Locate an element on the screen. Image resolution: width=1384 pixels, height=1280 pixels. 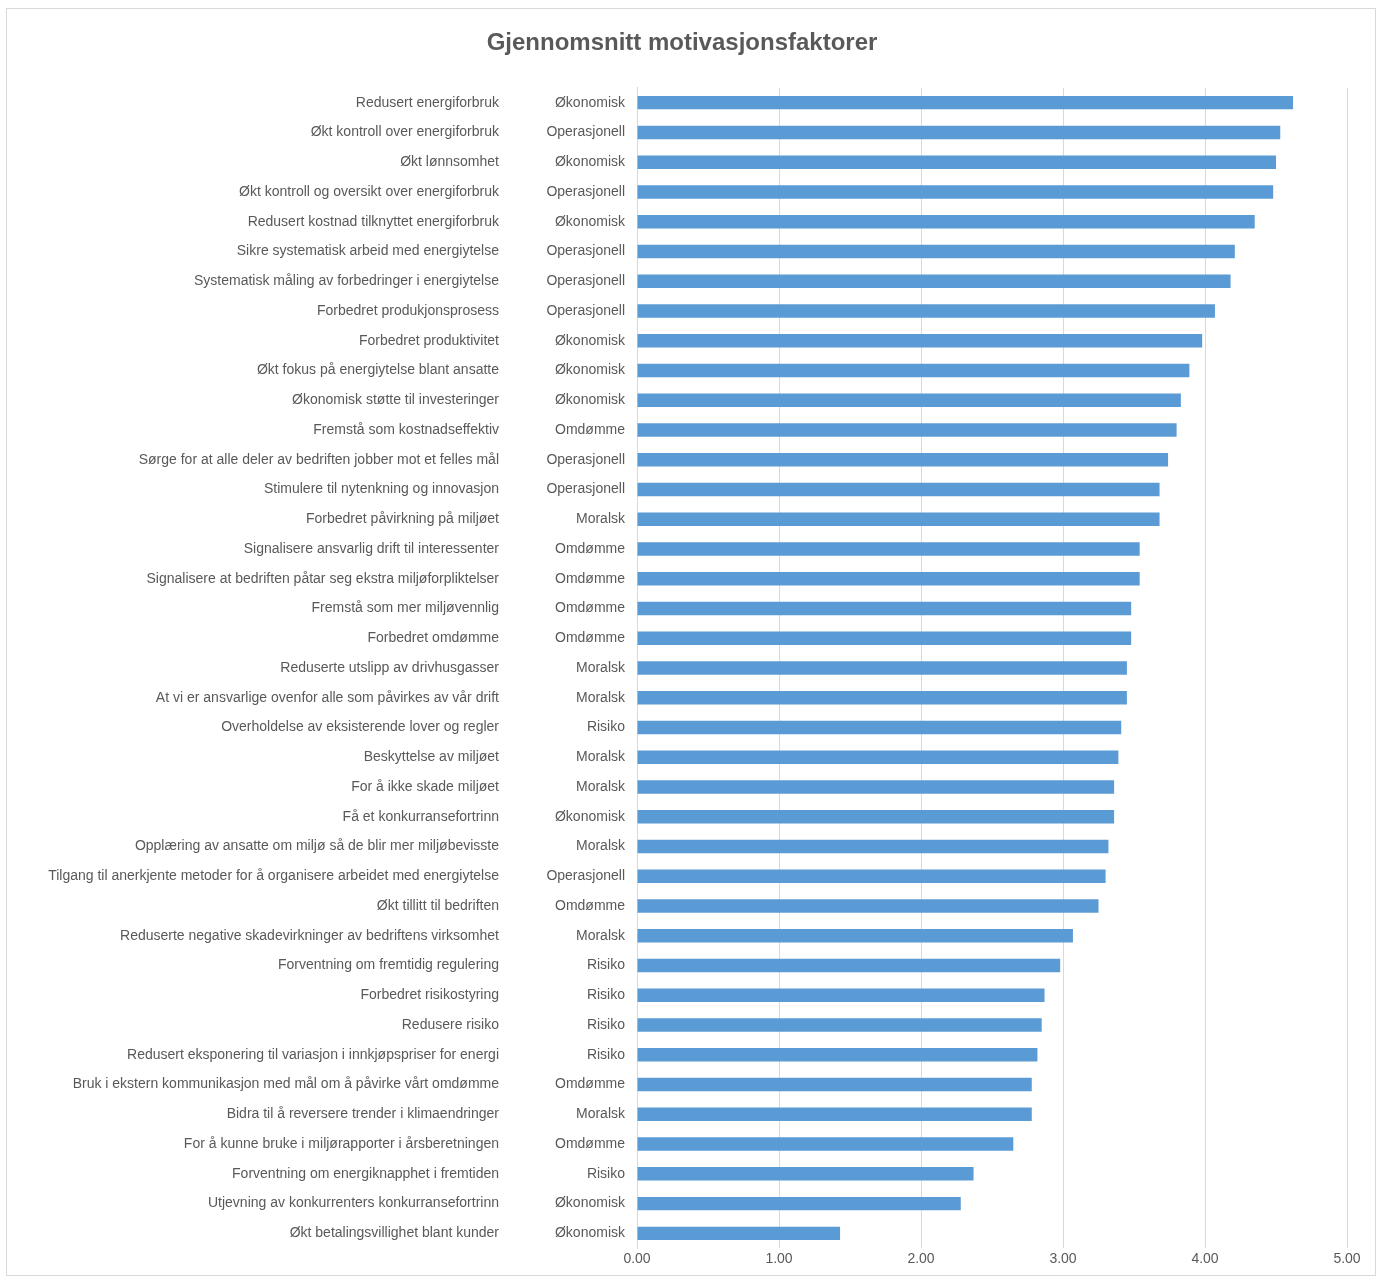
y-tick-label: Redusert eksponering til variasjon i innkjøpspriser for energi is located at coordinates (313, 1053).